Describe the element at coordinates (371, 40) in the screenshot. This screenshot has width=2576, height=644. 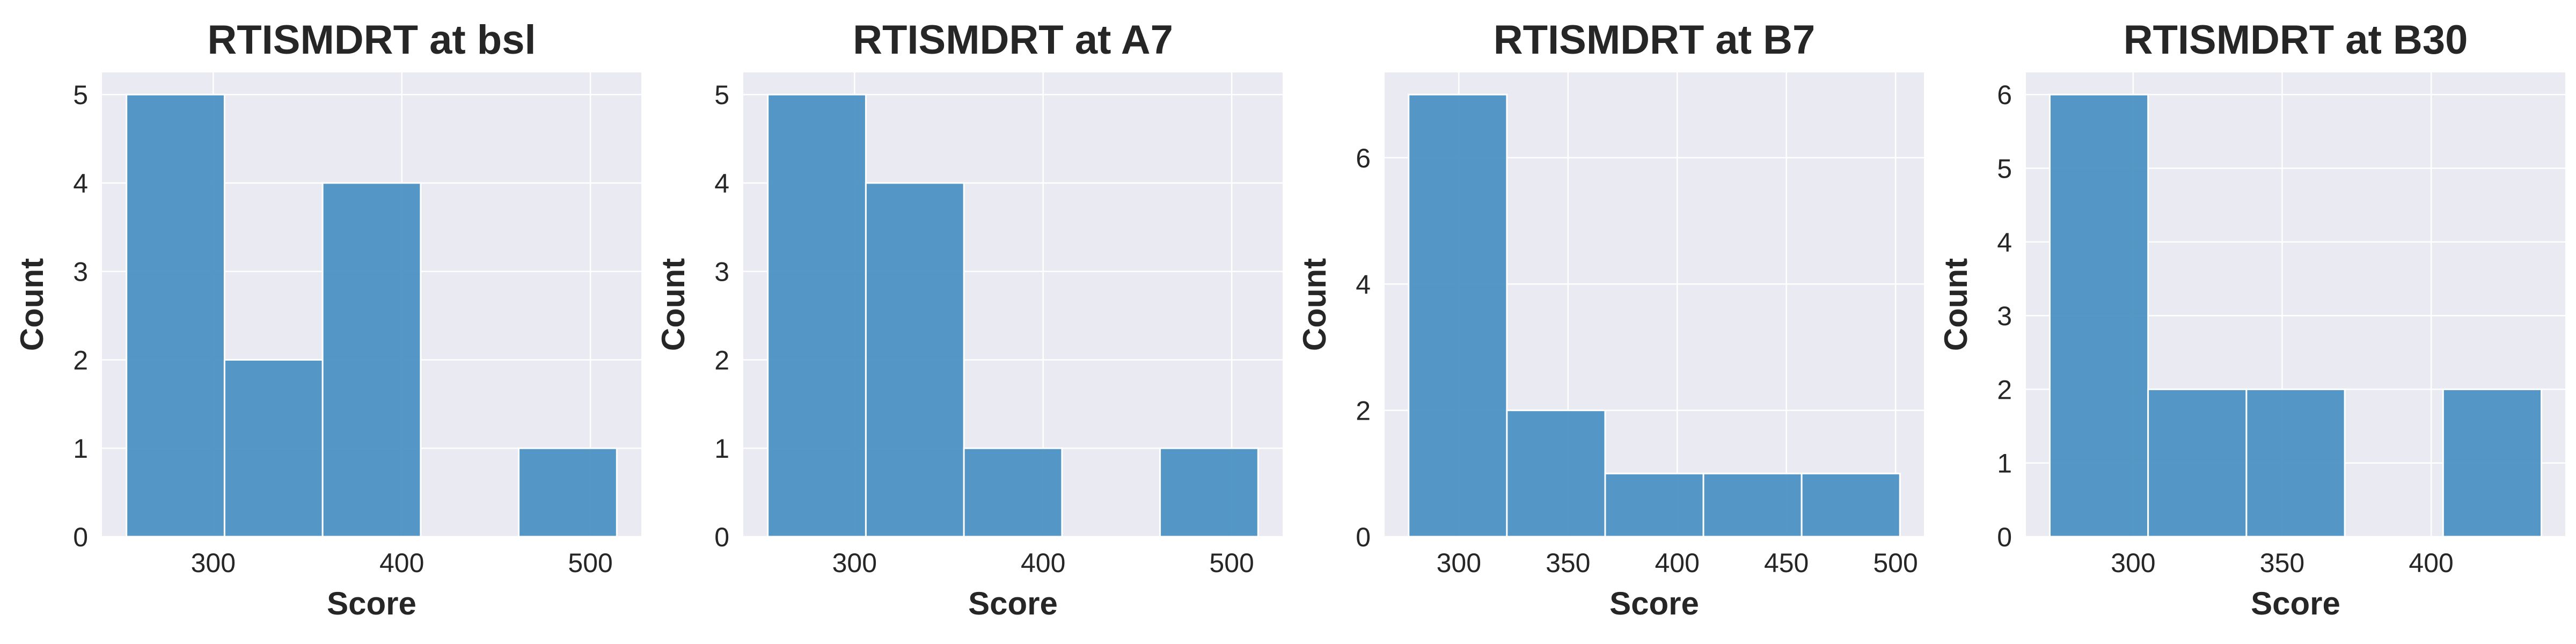
I see `chart-title: RTISMDRT at bsl` at that location.